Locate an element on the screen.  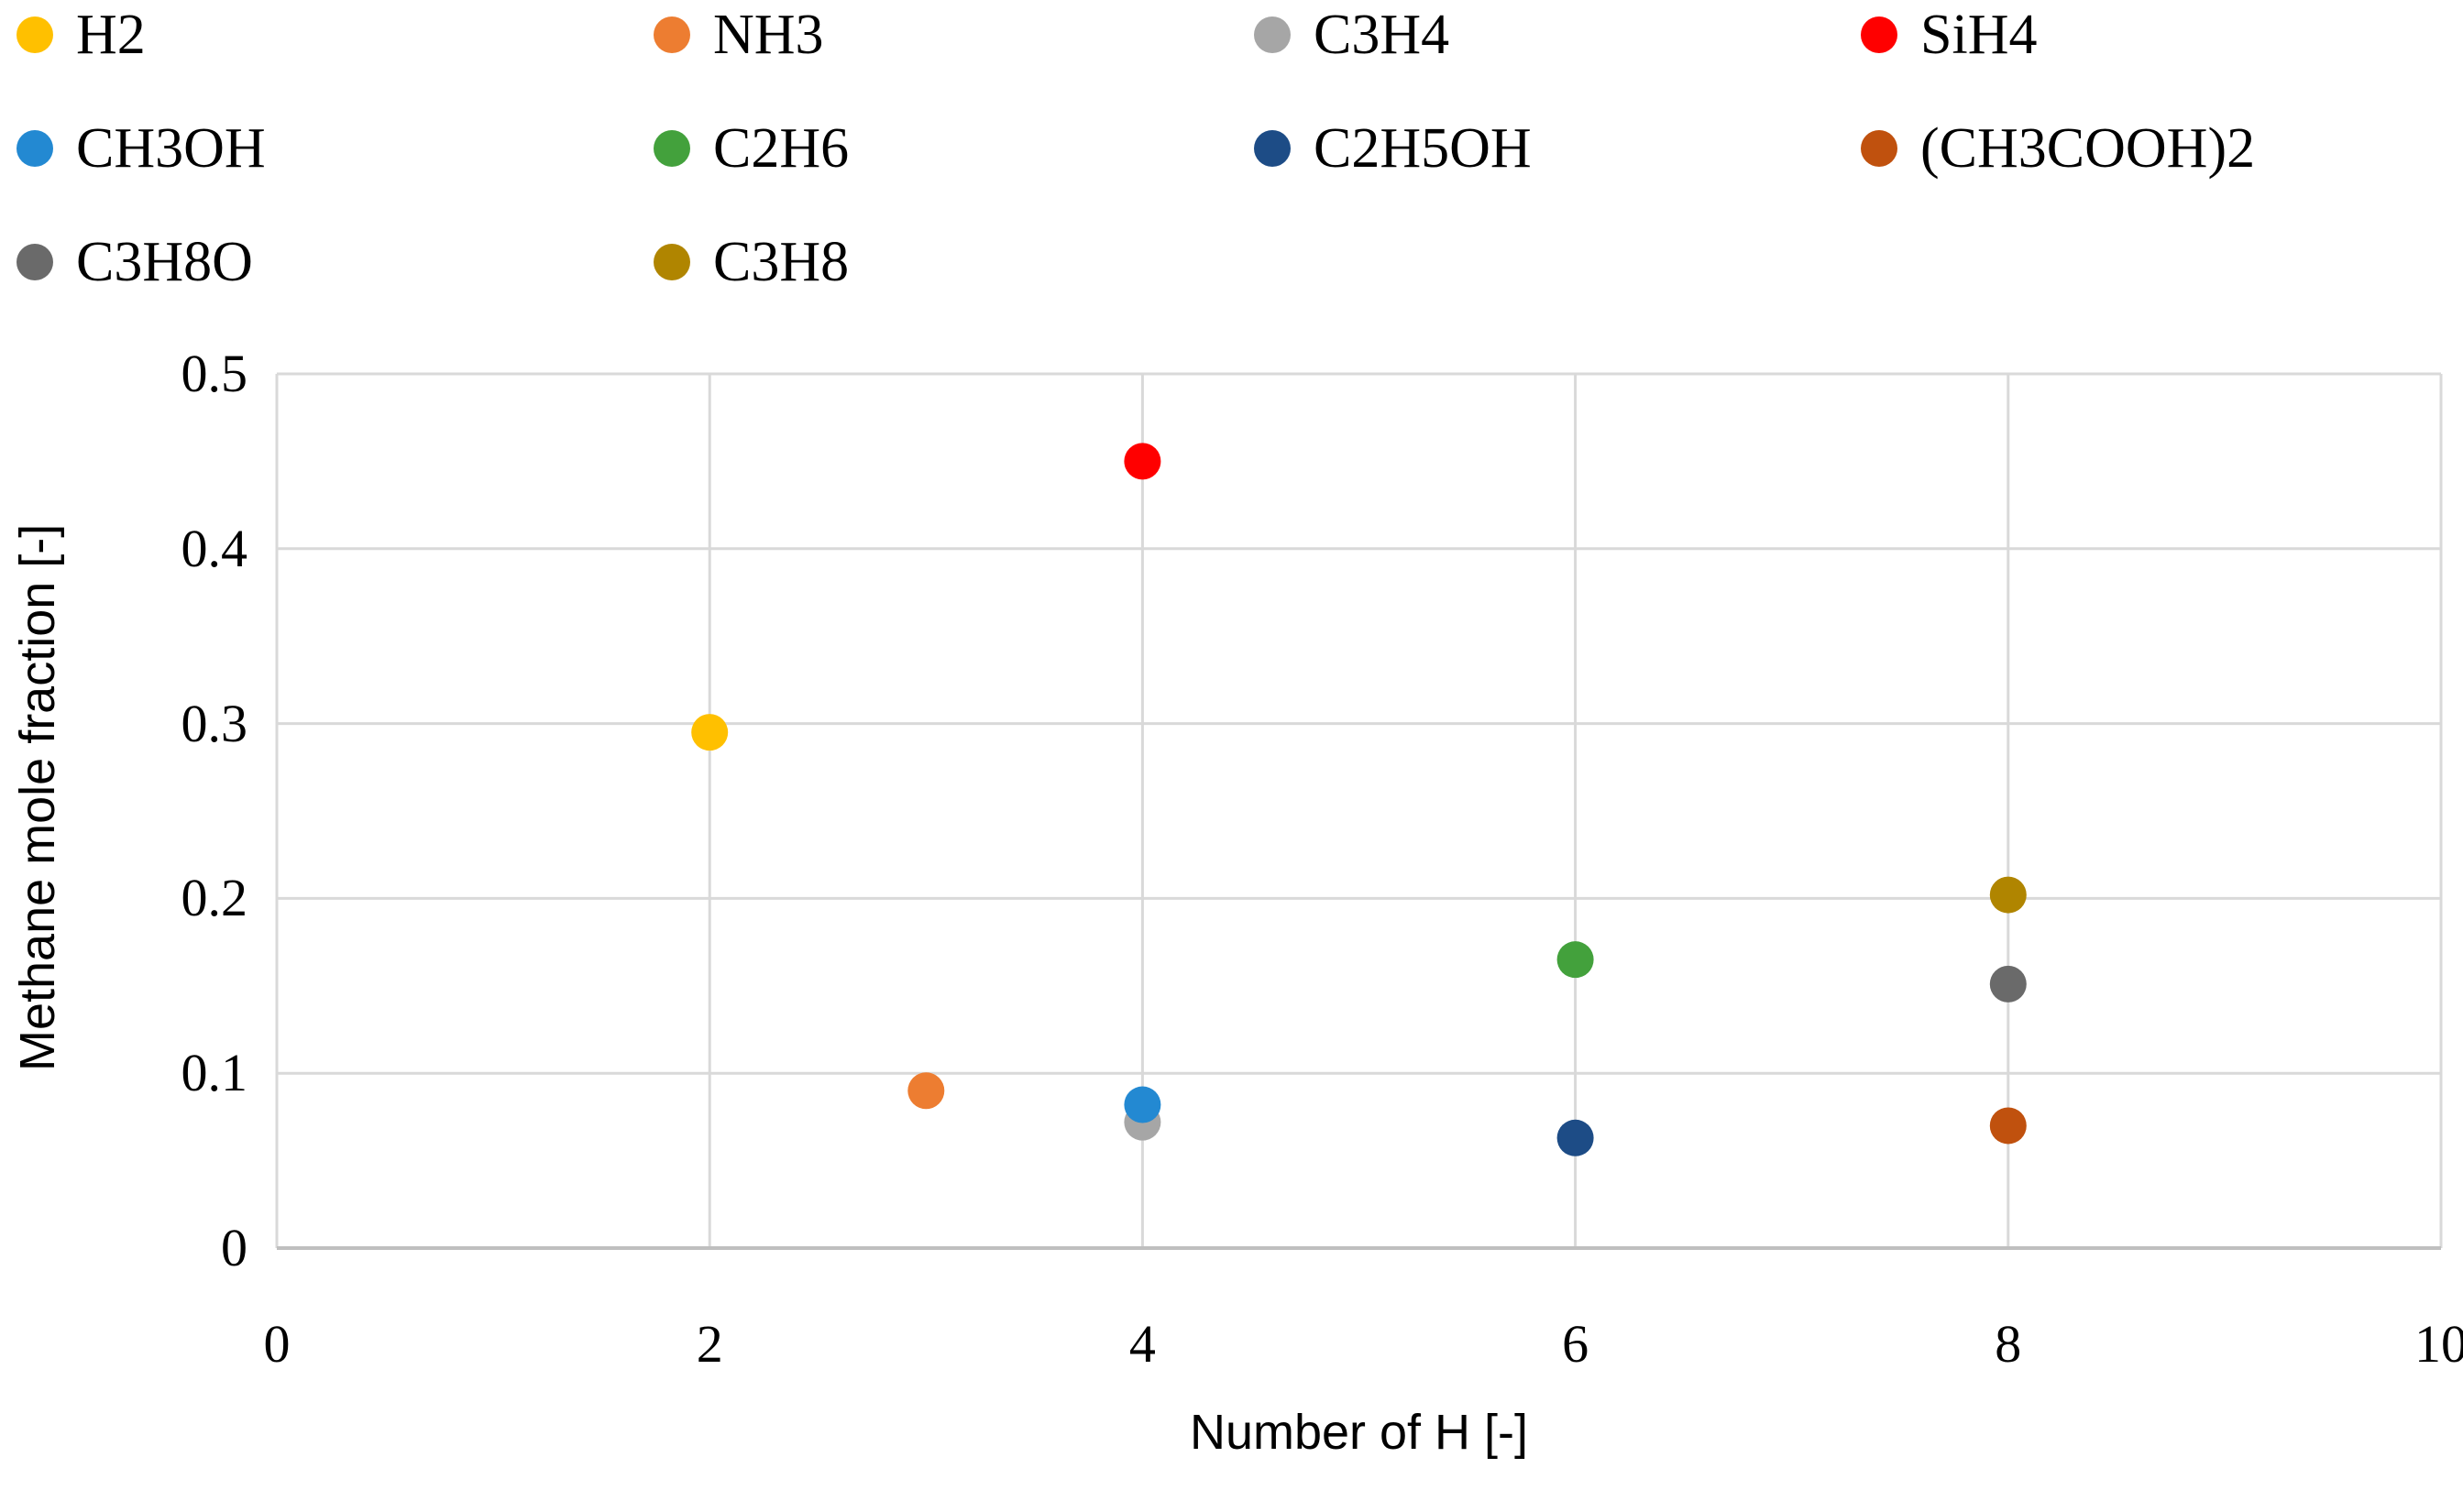
point-C3H8O is located at coordinates (2008, 984).